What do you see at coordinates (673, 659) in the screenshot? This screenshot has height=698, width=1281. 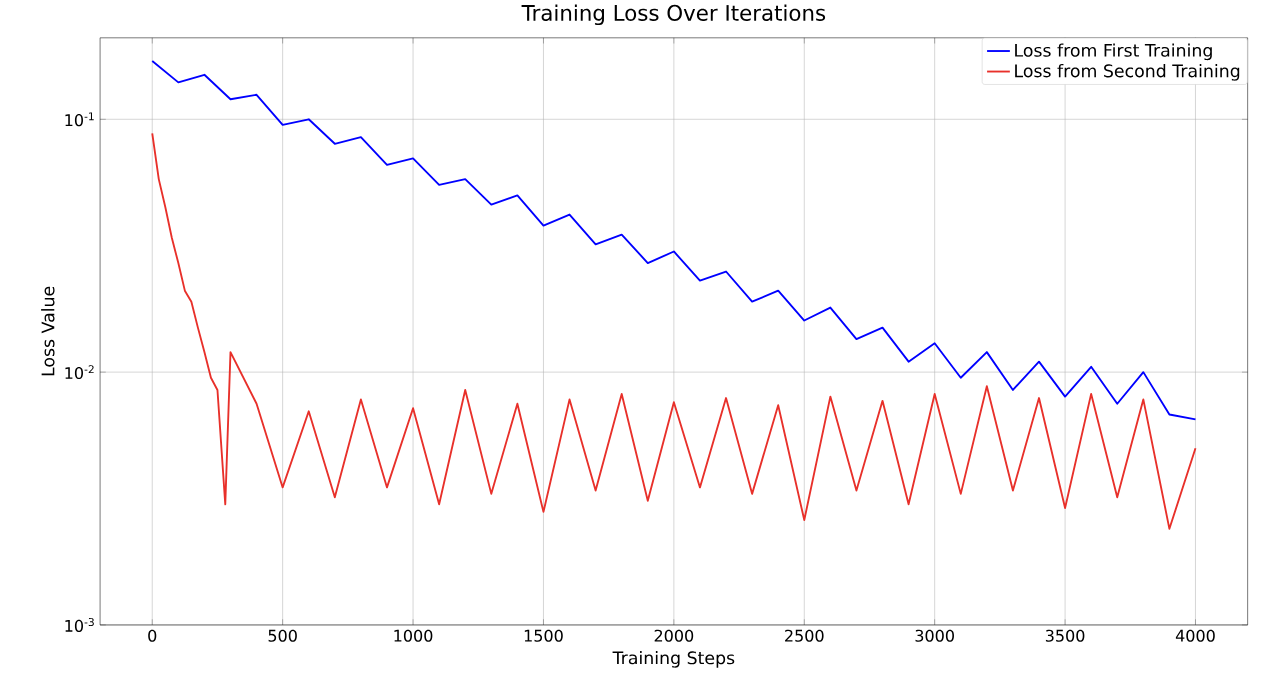 I see `x-axis-title: Training Steps` at bounding box center [673, 659].